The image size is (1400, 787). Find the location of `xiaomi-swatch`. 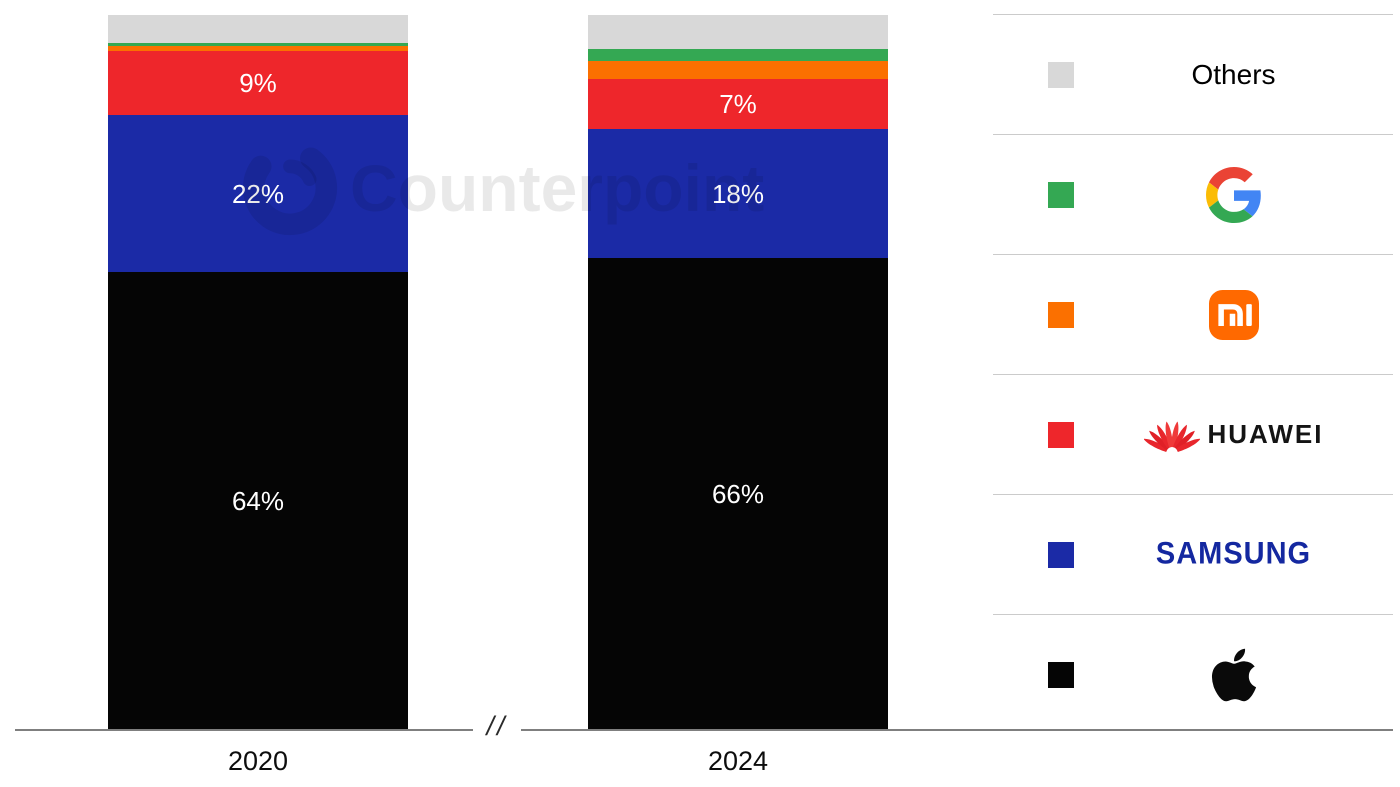

xiaomi-swatch is located at coordinates (1061, 314).